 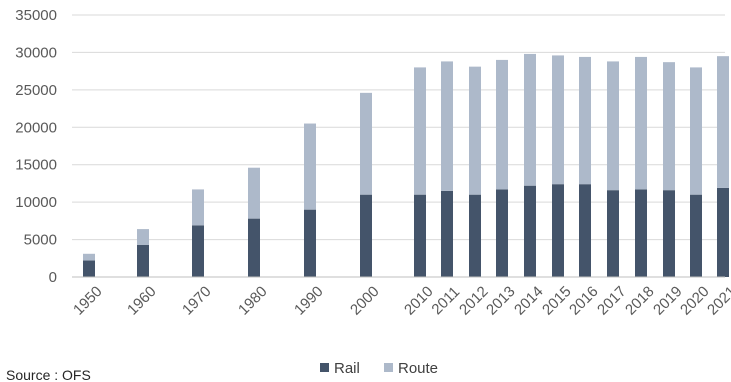 I want to click on bar-route-1970, so click(x=198, y=207).